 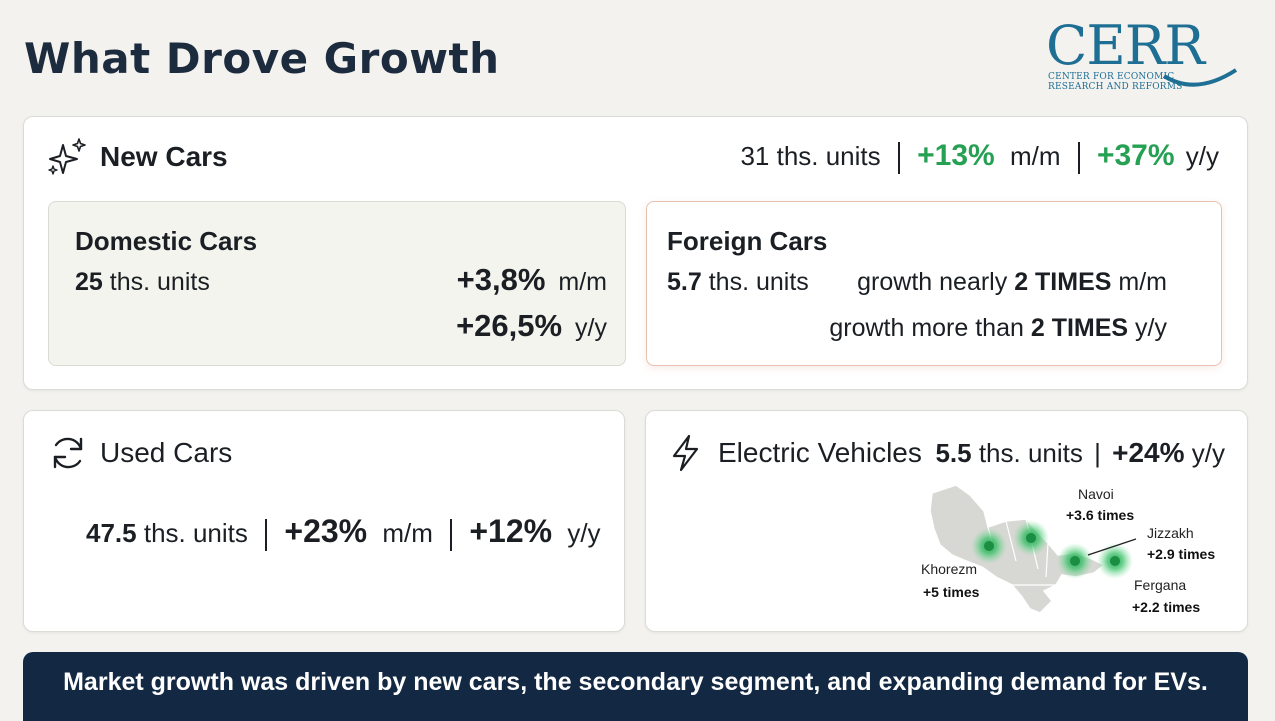 I want to click on refresh-icon, so click(x=68, y=453).